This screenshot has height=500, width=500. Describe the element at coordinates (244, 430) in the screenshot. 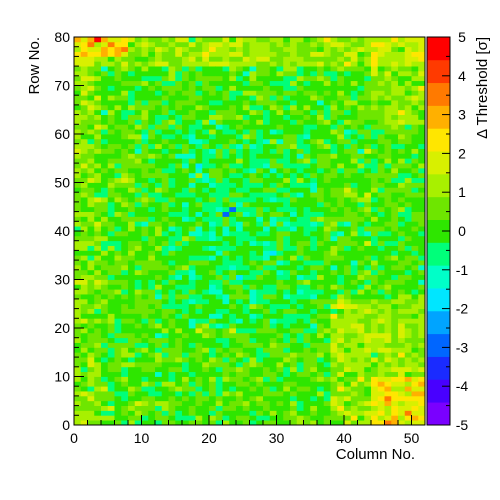

I see `x-axis: 0 10 20 30 40 50` at that location.